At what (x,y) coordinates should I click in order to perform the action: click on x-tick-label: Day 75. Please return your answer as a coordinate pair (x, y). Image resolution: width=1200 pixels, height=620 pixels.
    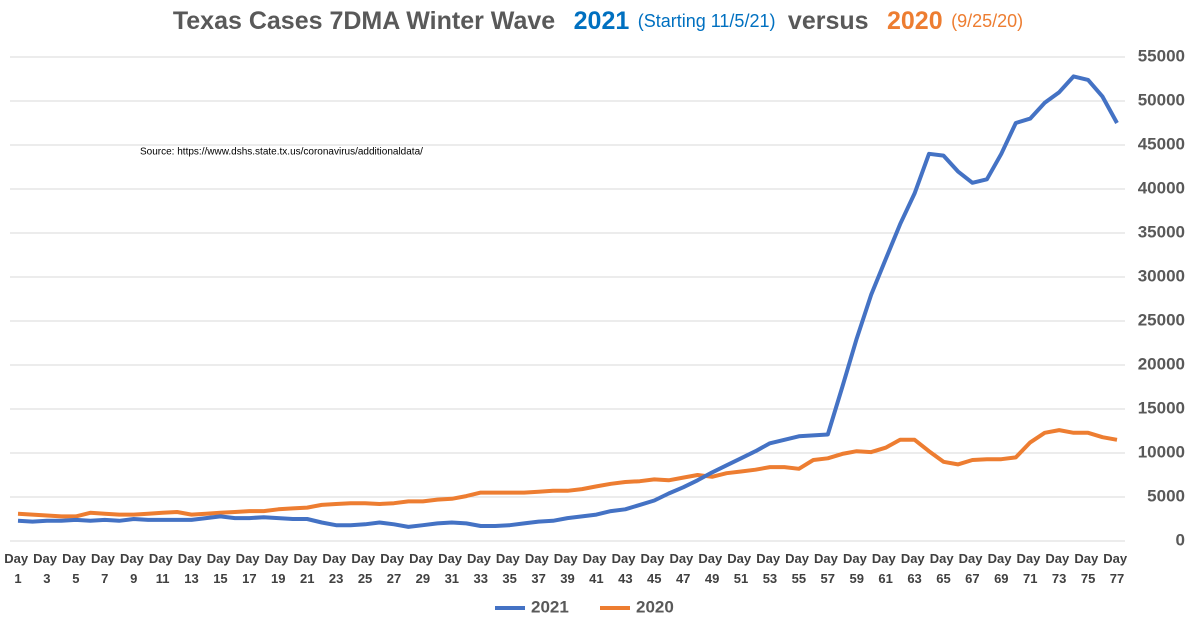
    Looking at the image, I should click on (1087, 568).